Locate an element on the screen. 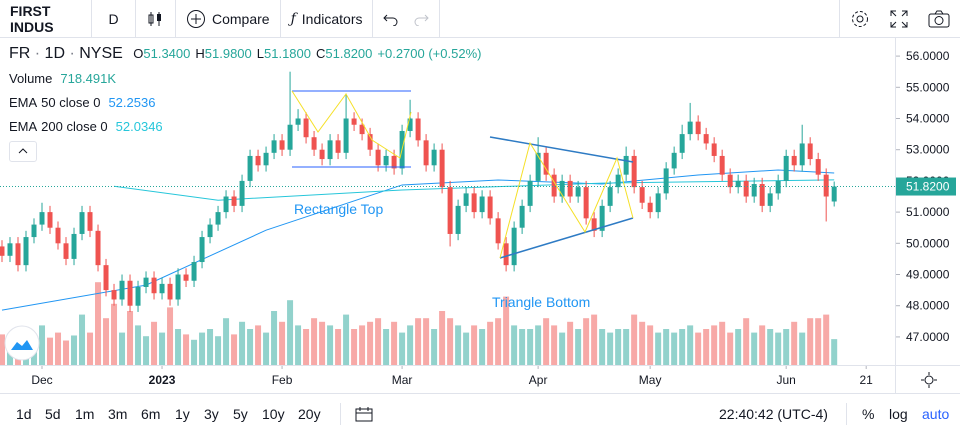  symbol: FIRST INDUS is located at coordinates (46, 19).